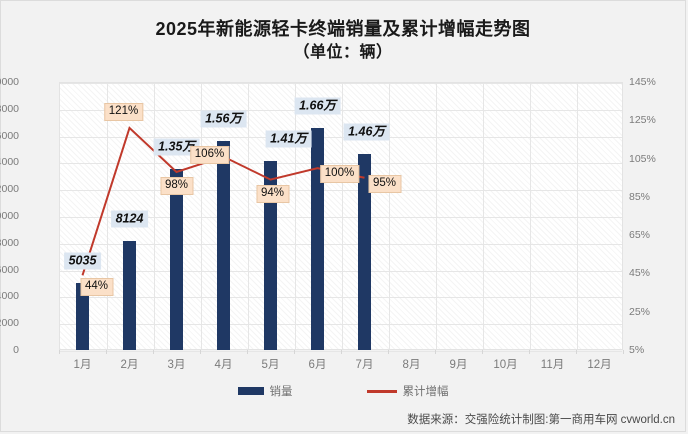 The image size is (688, 434). What do you see at coordinates (381, 391) in the screenshot?
I see `legend-line-swatch-icon` at bounding box center [381, 391].